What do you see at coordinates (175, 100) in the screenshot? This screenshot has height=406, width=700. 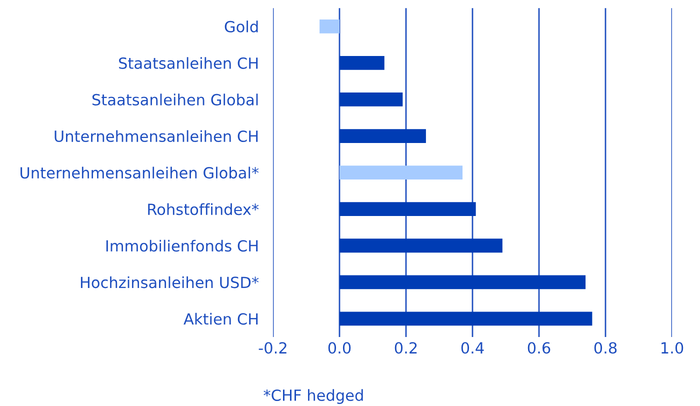 I see `y-tick-label: Staatsanleihen Global` at bounding box center [175, 100].